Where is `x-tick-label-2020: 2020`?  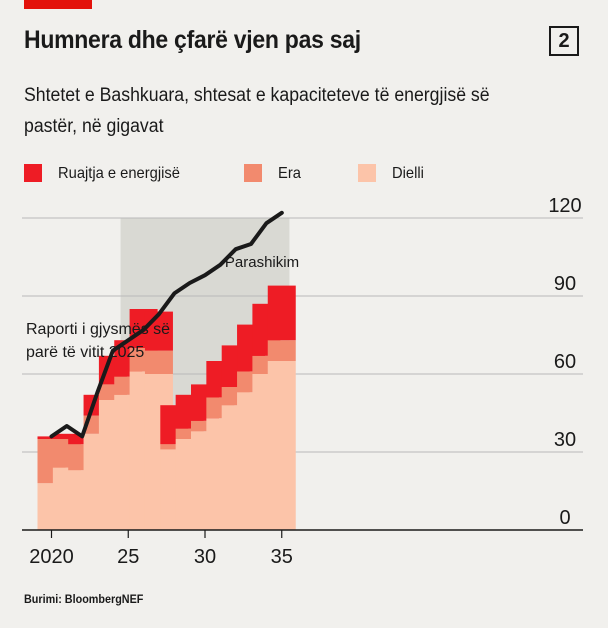
x-tick-label-2020: 2020 is located at coordinates (51, 557).